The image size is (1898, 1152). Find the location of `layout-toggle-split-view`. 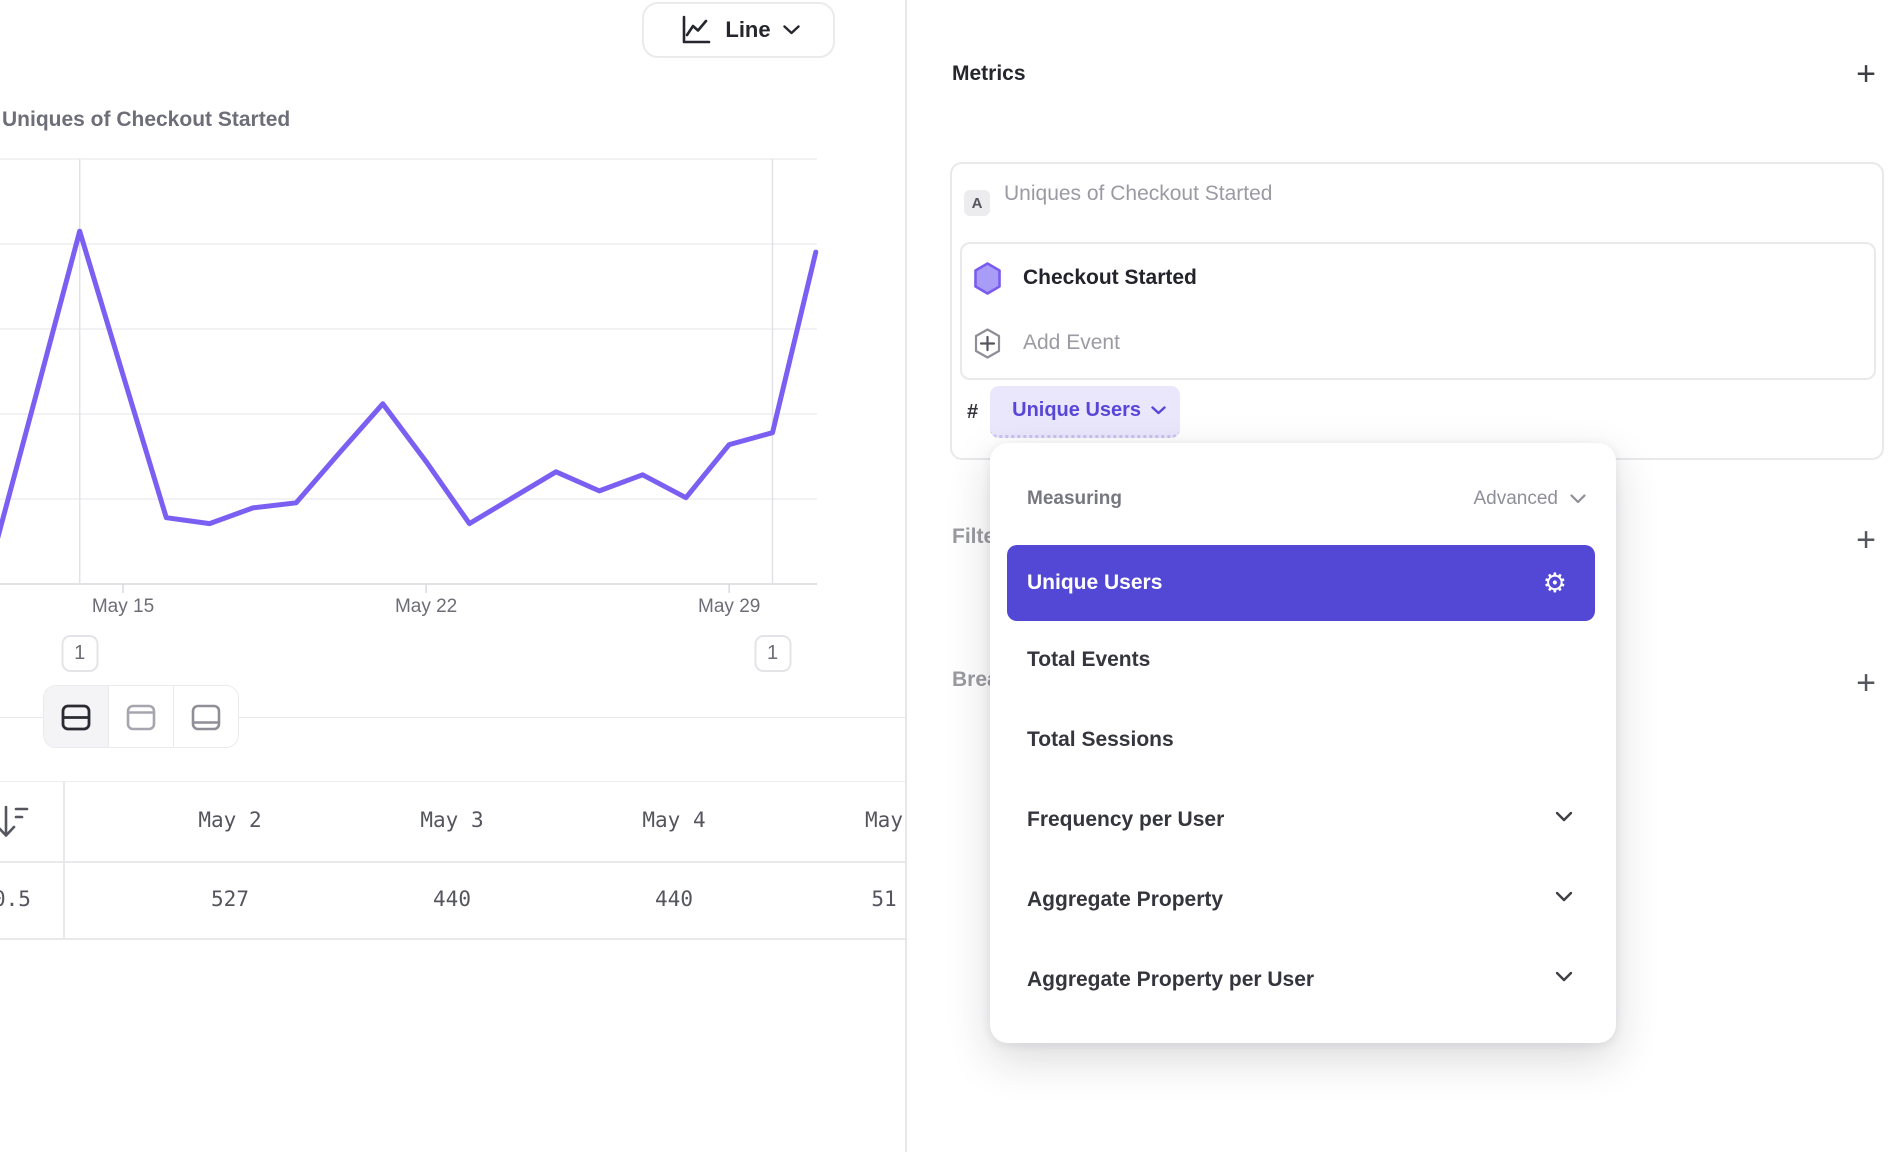

layout-toggle-split-view is located at coordinates (76, 716).